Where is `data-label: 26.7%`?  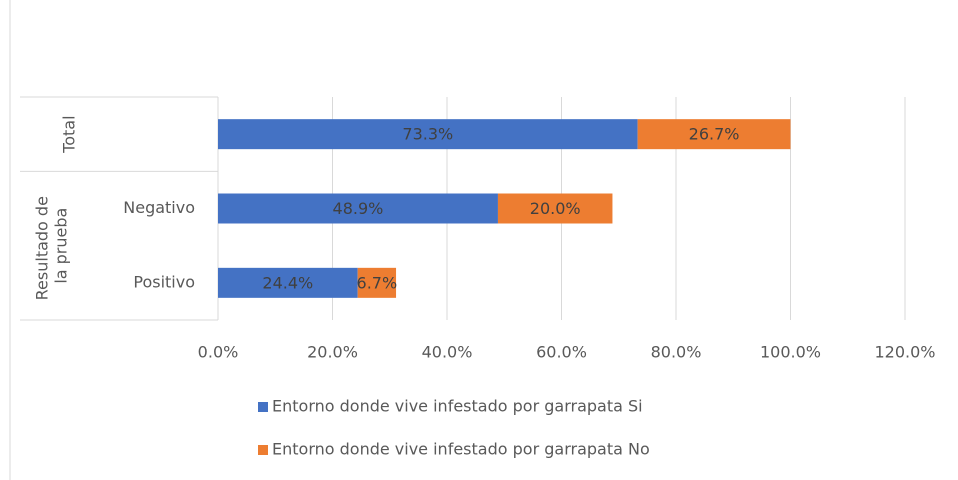 data-label: 26.7% is located at coordinates (714, 134).